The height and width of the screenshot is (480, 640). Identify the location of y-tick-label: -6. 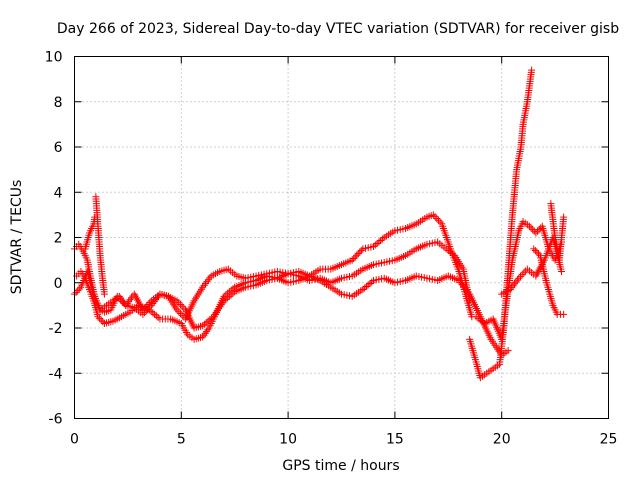
(56, 420).